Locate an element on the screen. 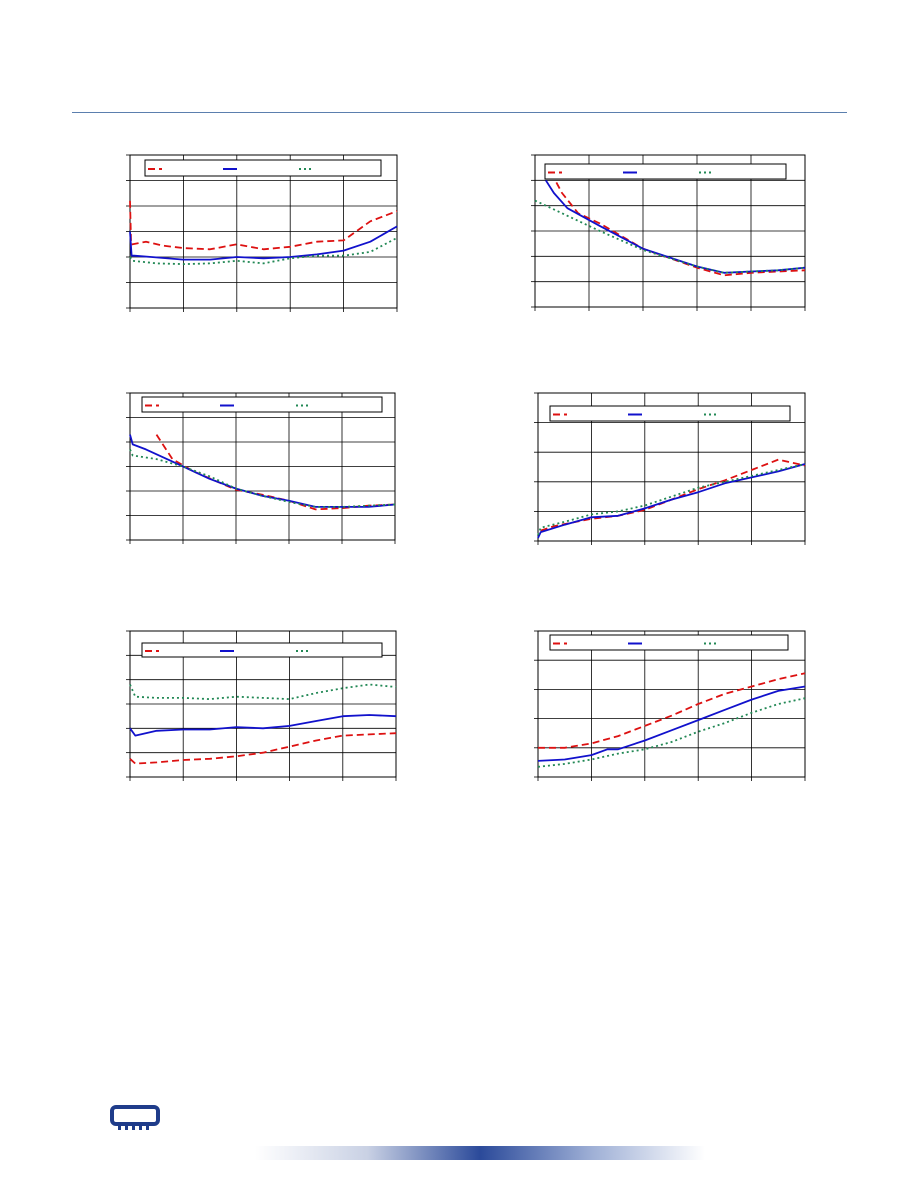  memory-chip-icon is located at coordinates (135, 1117).